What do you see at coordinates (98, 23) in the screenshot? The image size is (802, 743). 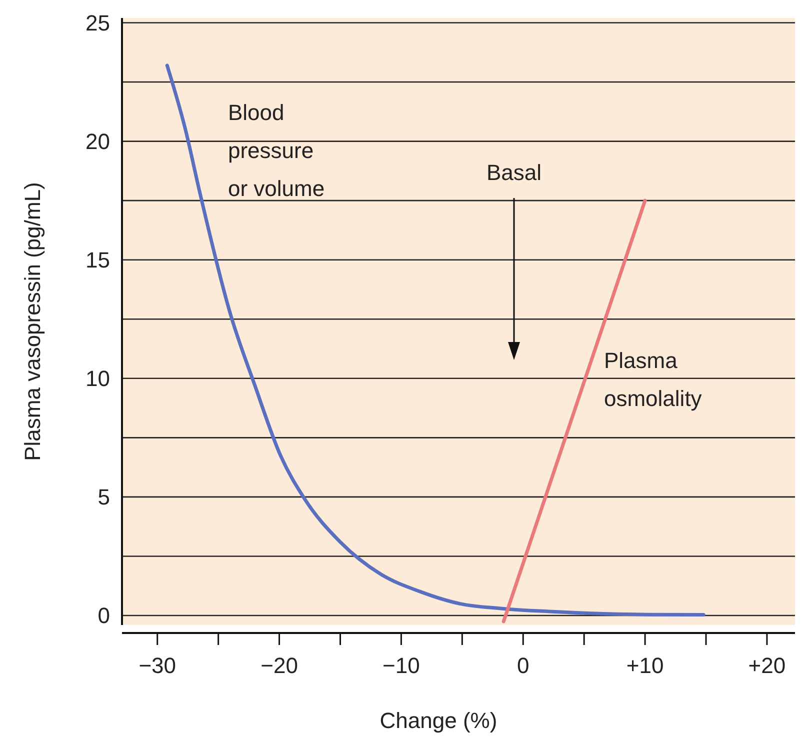 I see `y-tick-label: 25` at bounding box center [98, 23].